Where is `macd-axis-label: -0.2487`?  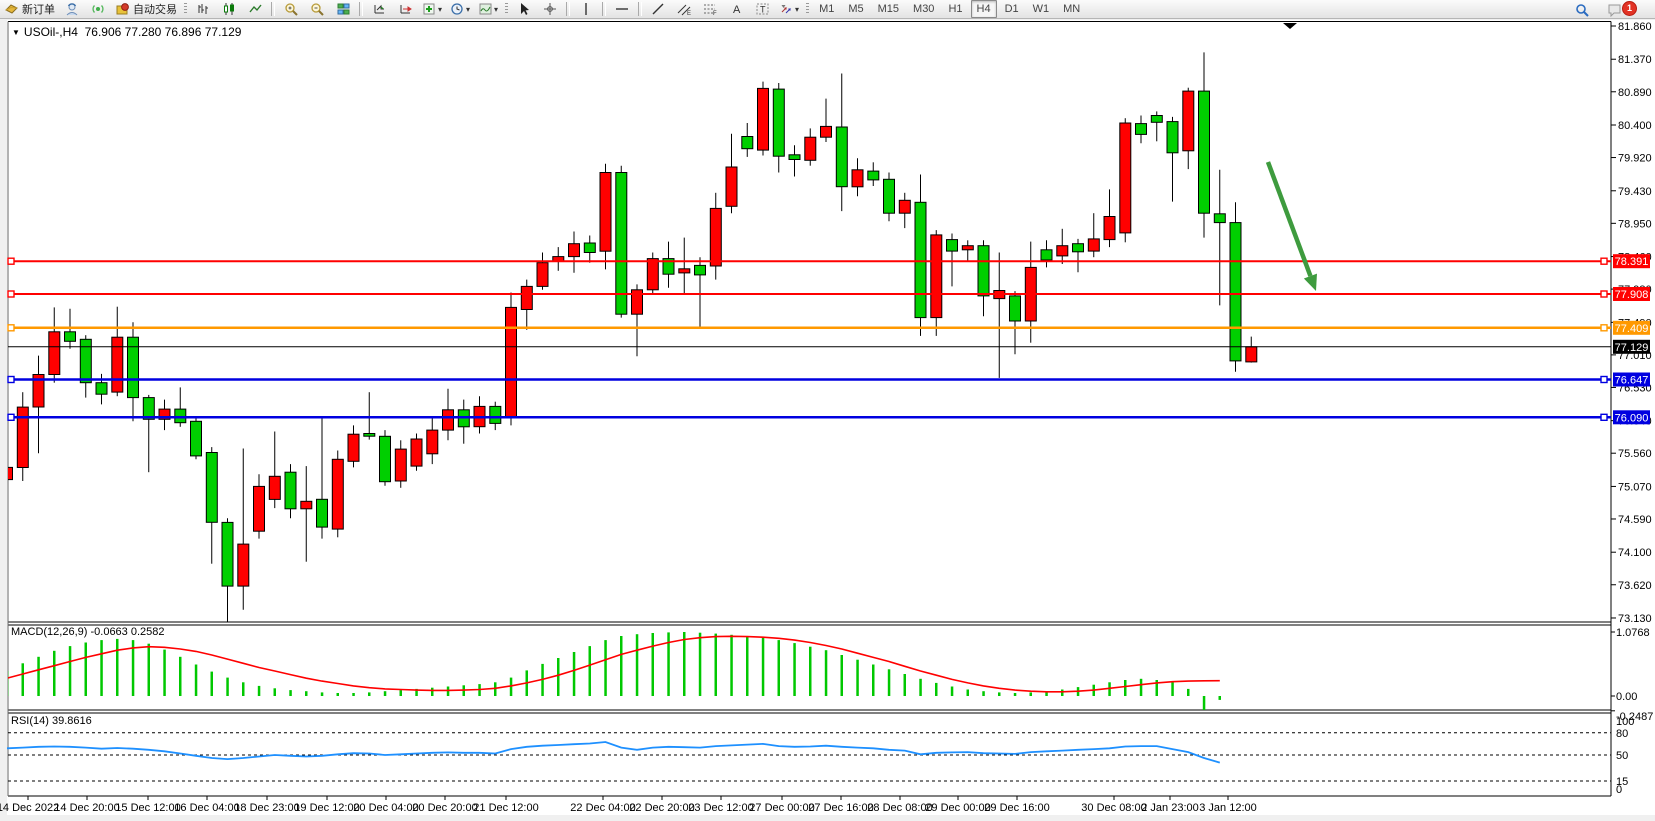 macd-axis-label: -0.2487 is located at coordinates (1634, 717).